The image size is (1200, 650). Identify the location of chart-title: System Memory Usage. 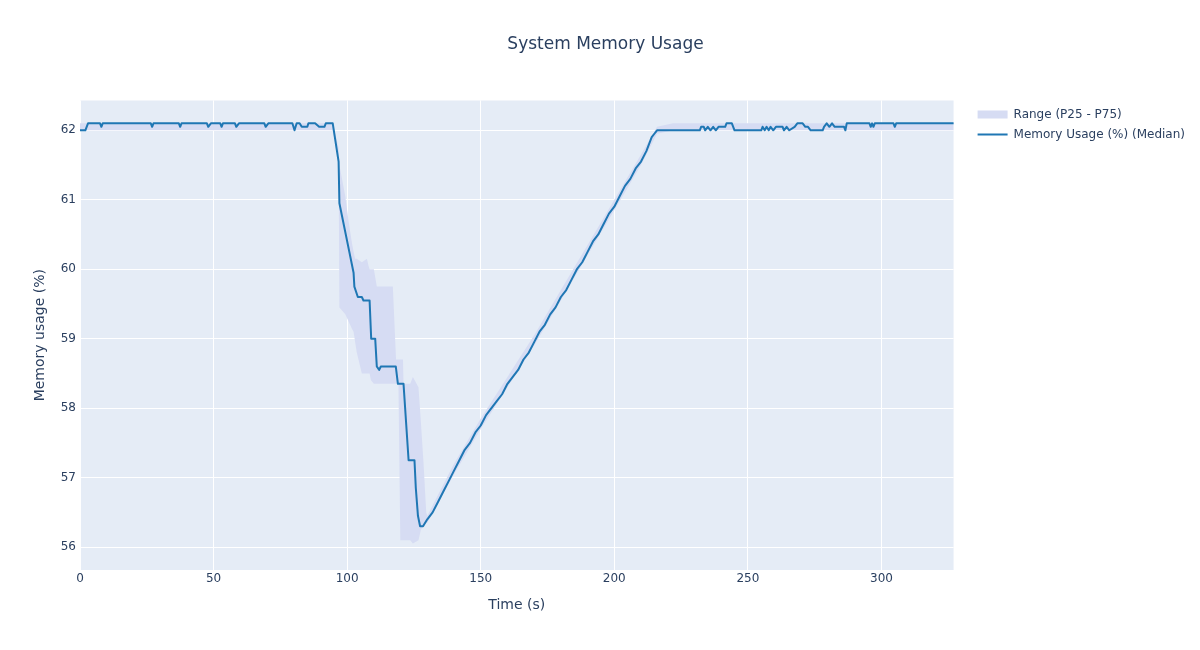
(605, 42).